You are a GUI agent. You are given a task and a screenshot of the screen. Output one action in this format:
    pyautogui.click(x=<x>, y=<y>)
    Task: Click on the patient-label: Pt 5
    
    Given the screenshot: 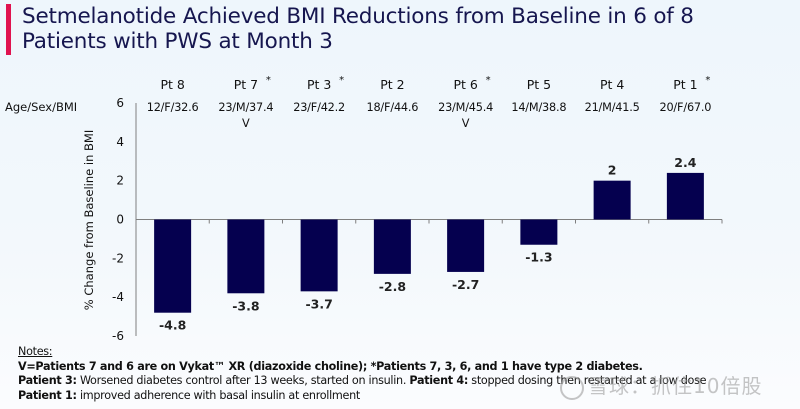 What is the action you would take?
    pyautogui.click(x=539, y=84)
    